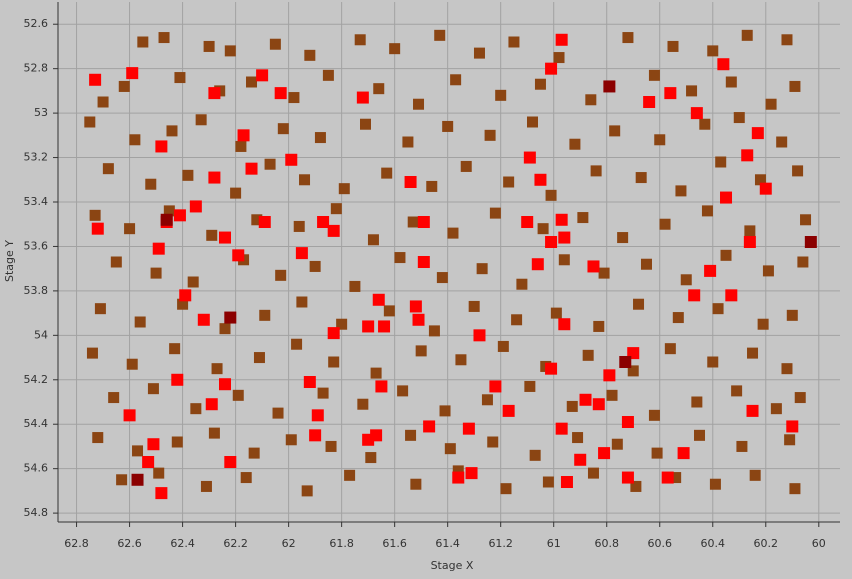 The height and width of the screenshot is (579, 852). Describe the element at coordinates (9, 261) in the screenshot. I see `y-axis-label: Stage Y` at that location.